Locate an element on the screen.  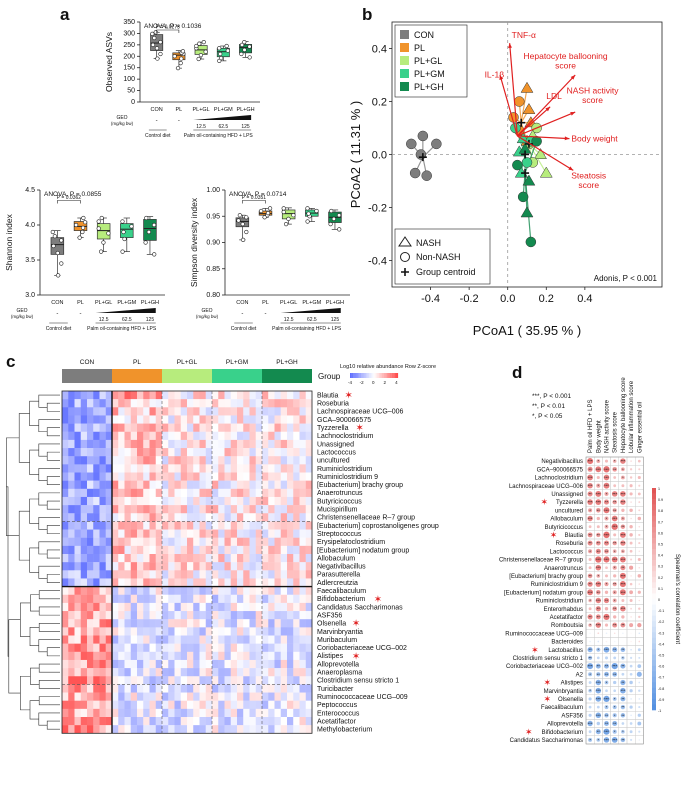
legend-tick: 2 is located at coordinates (385, 382).